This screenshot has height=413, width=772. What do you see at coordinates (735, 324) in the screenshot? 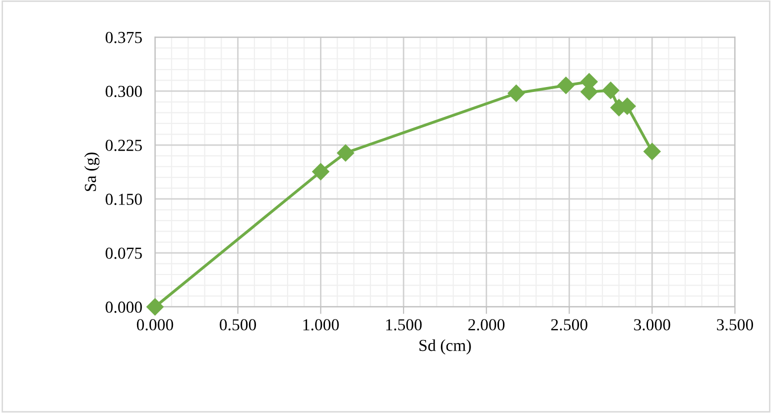
I see `x-tick-label: 3.500` at bounding box center [735, 324].